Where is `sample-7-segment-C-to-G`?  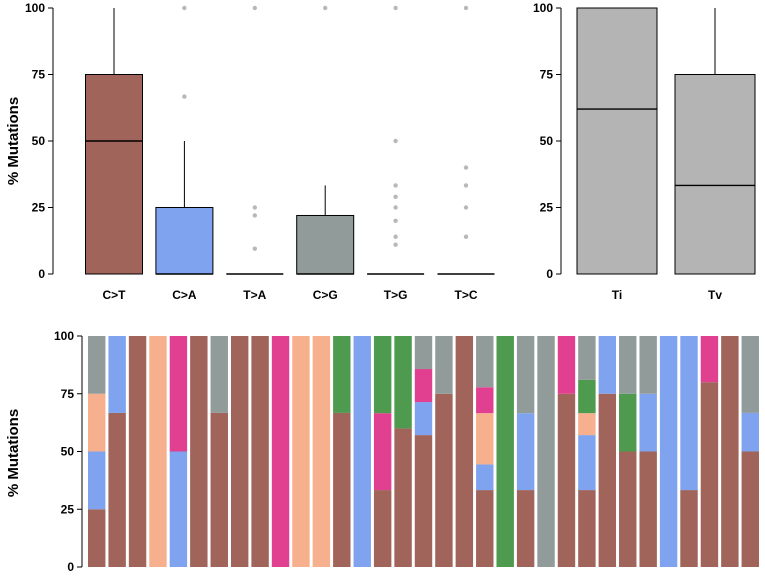 sample-7-segment-C-to-G is located at coordinates (219, 374).